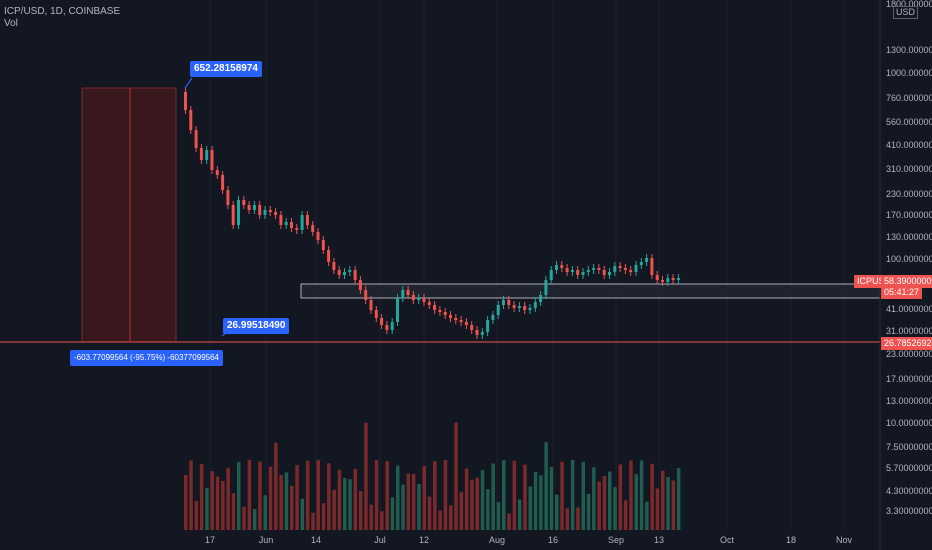 The width and height of the screenshot is (932, 550). Describe the element at coordinates (529, 540) in the screenshot. I see `time-axis: 17 Jun 14 Jul 12 Aug 16 Sep 13 Oct 18 Nov` at that location.